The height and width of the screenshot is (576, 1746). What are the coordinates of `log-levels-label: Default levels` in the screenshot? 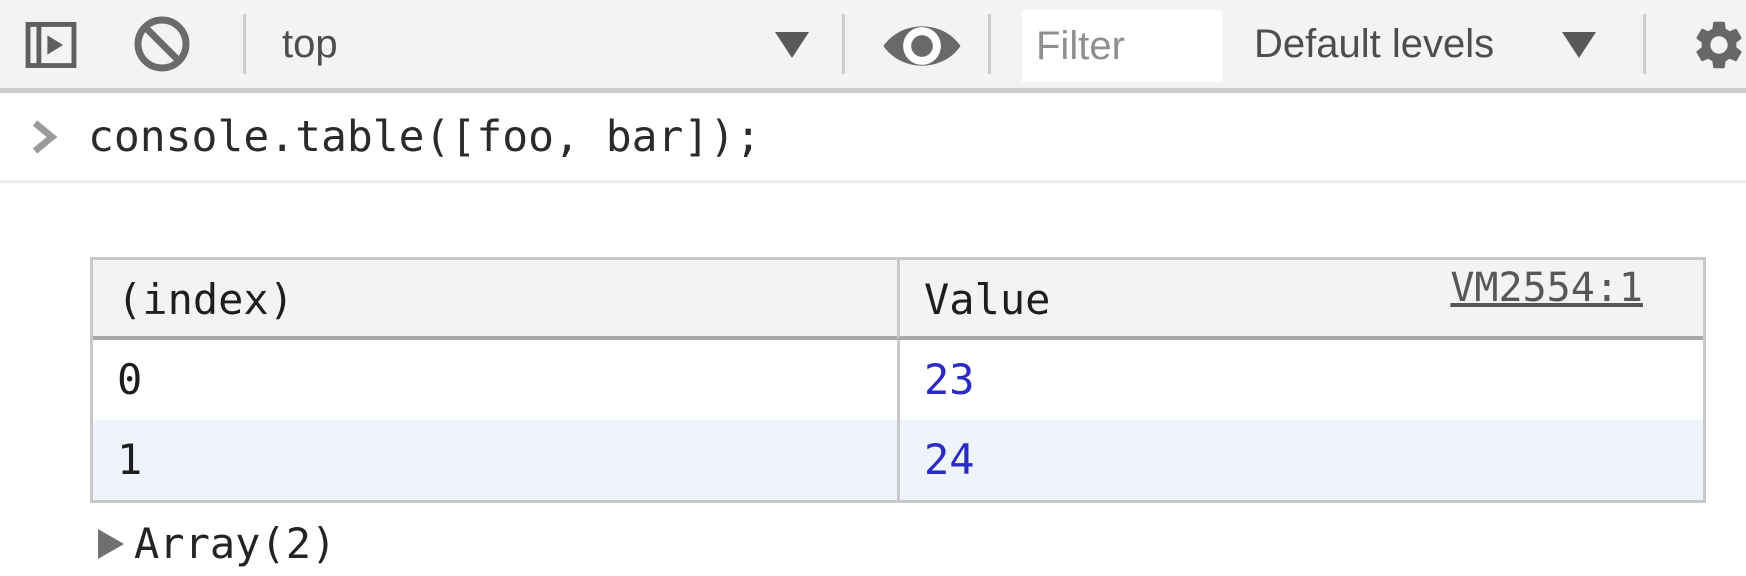 It's located at (1374, 44).